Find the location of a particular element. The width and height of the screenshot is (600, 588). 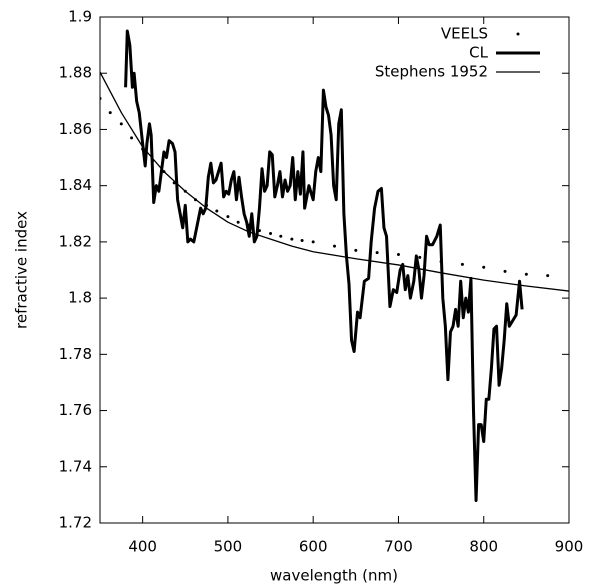

x-tick-label: 800 is located at coordinates (483, 547).